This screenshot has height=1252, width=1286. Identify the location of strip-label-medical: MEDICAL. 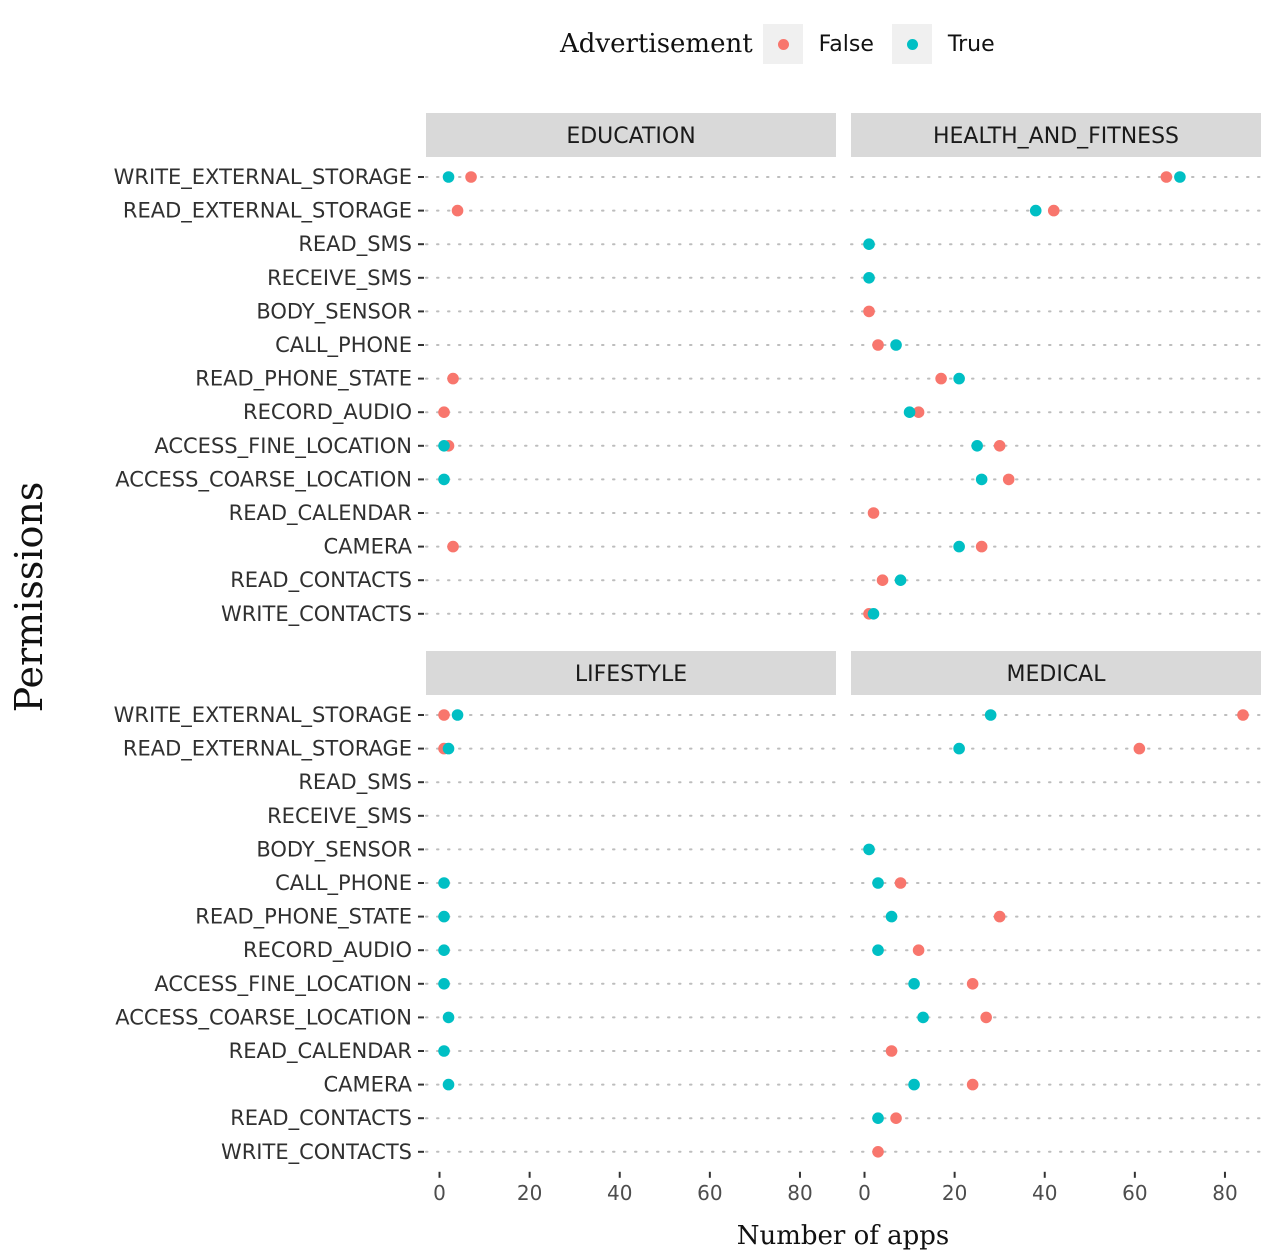
(1057, 674).